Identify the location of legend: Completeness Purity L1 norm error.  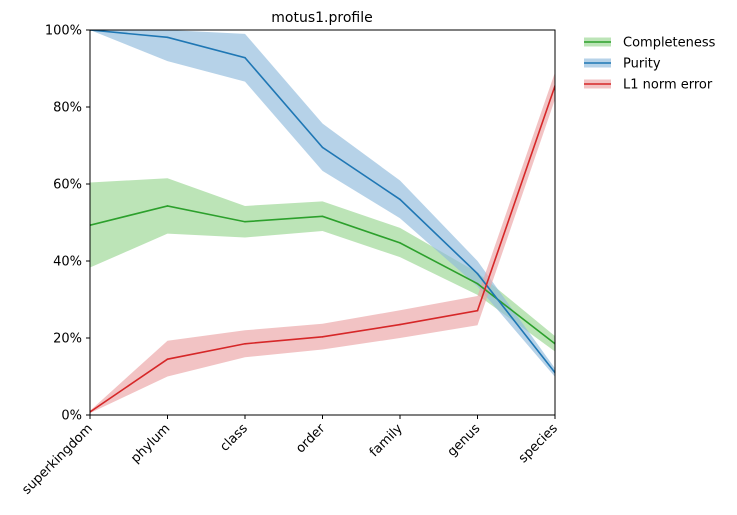
(650, 64).